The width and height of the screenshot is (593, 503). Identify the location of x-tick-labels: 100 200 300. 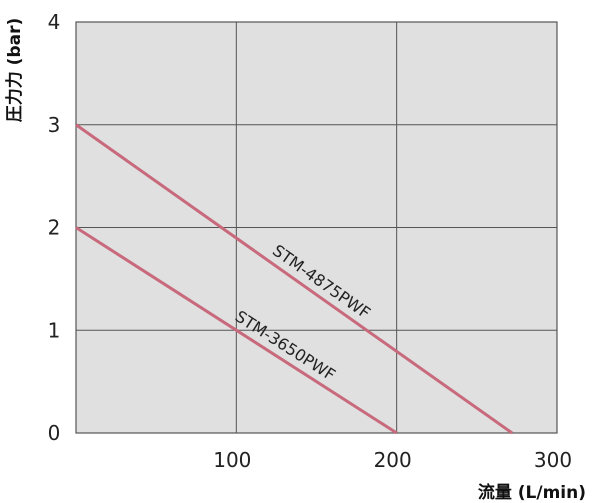
(392, 460).